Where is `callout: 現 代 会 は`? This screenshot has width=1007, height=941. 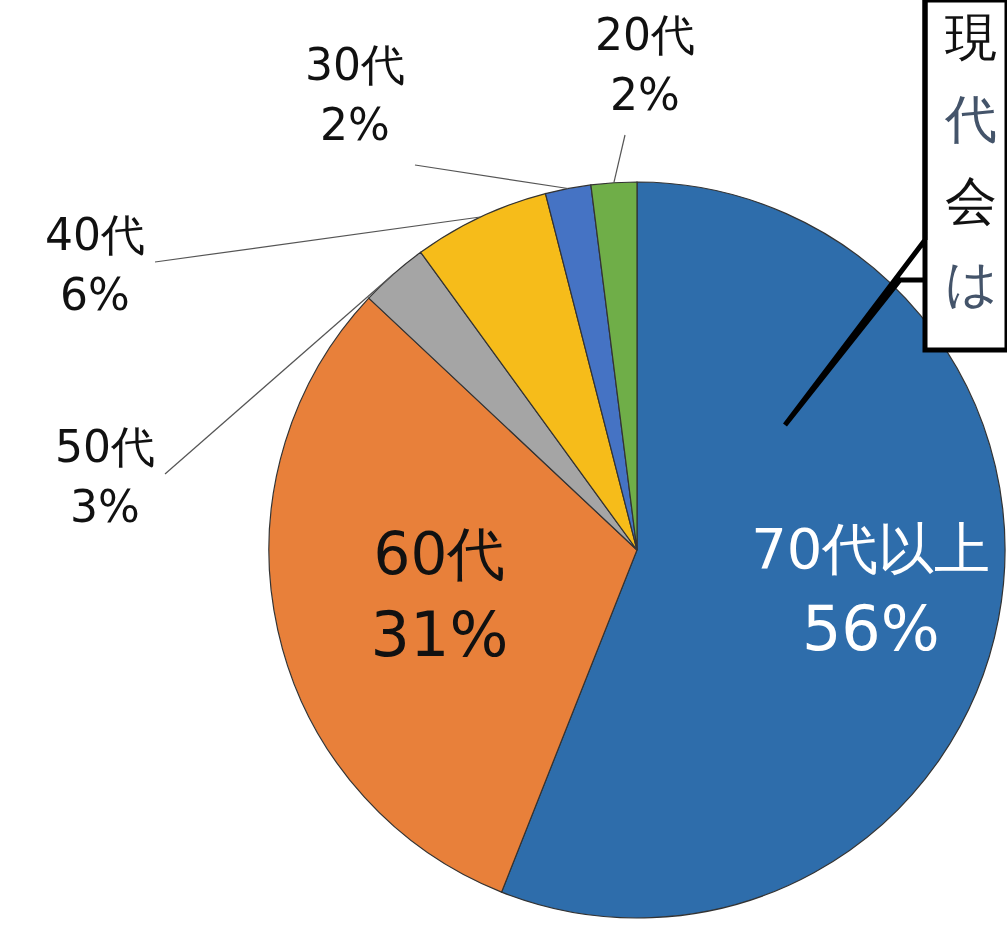 callout: 現 代 会 は is located at coordinates (894, 214).